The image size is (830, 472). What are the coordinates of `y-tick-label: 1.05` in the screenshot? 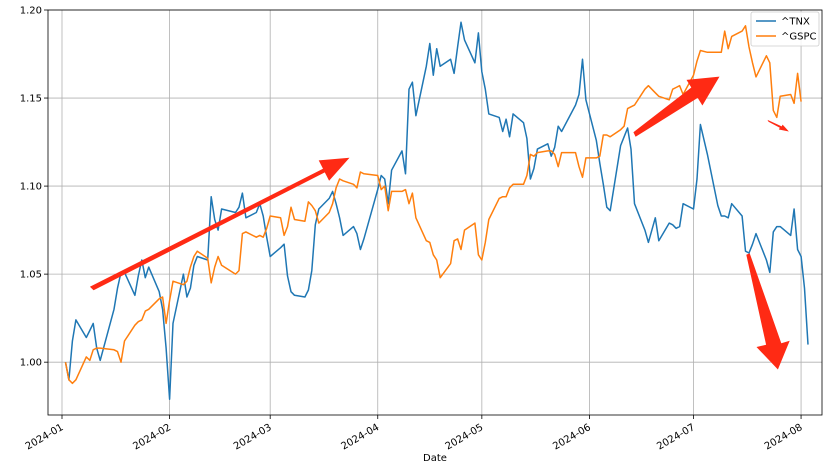 It's located at (31, 275).